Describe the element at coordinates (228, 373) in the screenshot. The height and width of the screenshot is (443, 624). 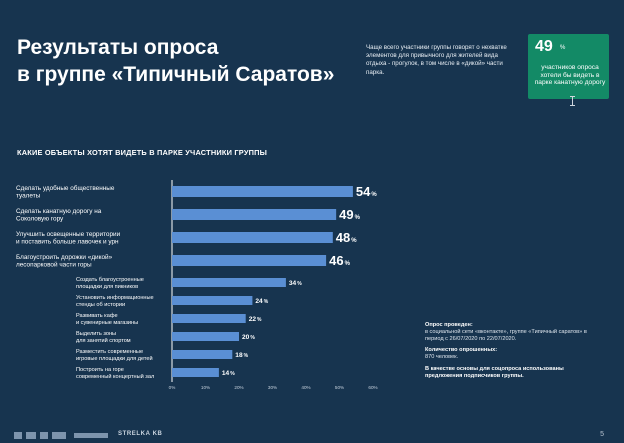
I see `chart-value-label: 14%` at that location.